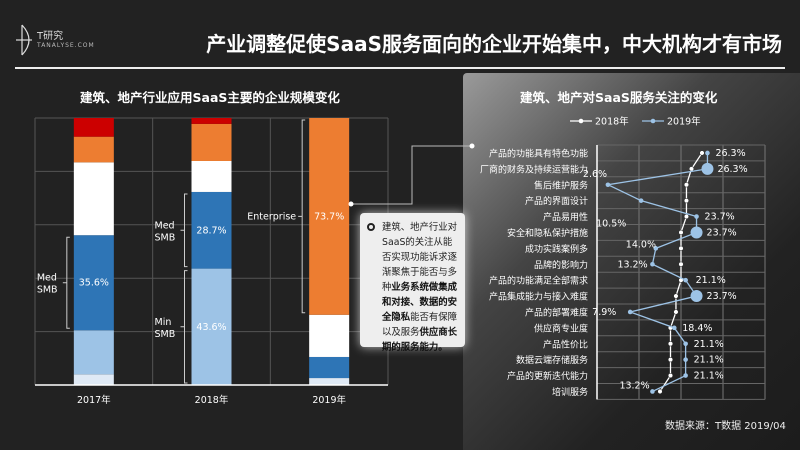 This screenshot has width=800, height=450. Describe the element at coordinates (552, 360) in the screenshot. I see `category-label: 数据云端存储服务` at that location.